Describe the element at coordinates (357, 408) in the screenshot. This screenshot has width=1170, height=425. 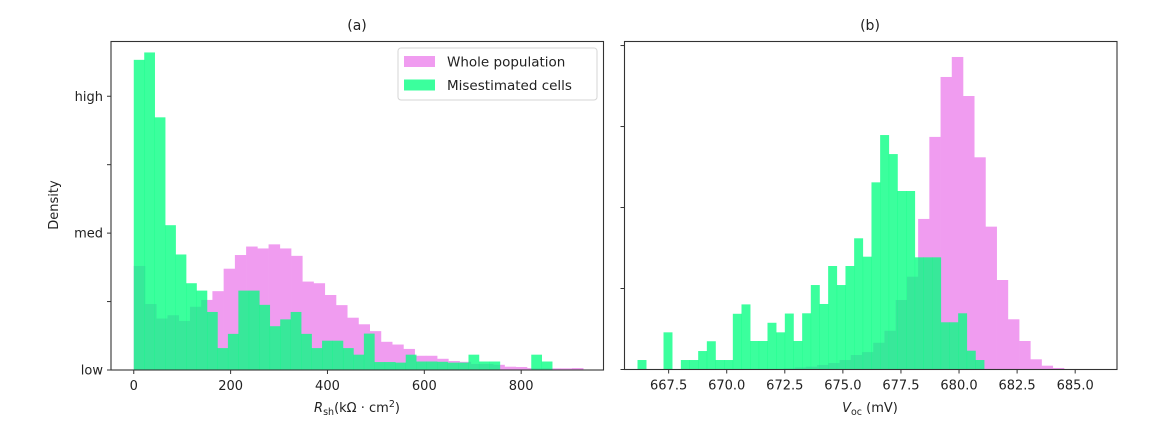
I see `panel-a-x-label: Rsh(kΩ · cm2)` at that location.